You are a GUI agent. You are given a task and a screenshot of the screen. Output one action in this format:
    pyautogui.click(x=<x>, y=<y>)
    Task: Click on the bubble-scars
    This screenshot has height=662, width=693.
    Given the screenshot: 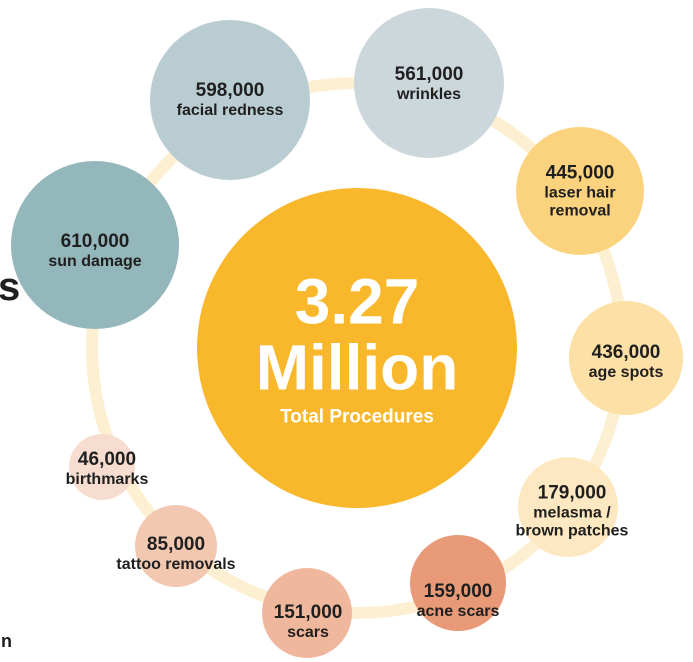 What is the action you would take?
    pyautogui.click(x=307, y=613)
    